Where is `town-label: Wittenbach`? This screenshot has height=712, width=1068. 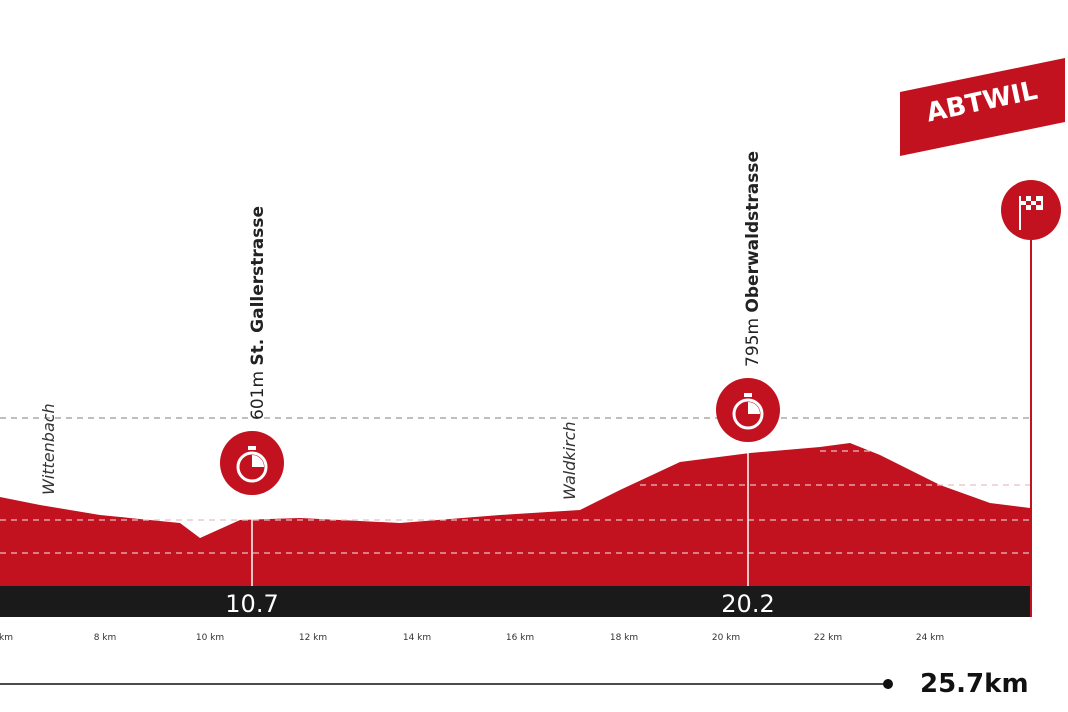 town-label: Wittenbach is located at coordinates (48, 449).